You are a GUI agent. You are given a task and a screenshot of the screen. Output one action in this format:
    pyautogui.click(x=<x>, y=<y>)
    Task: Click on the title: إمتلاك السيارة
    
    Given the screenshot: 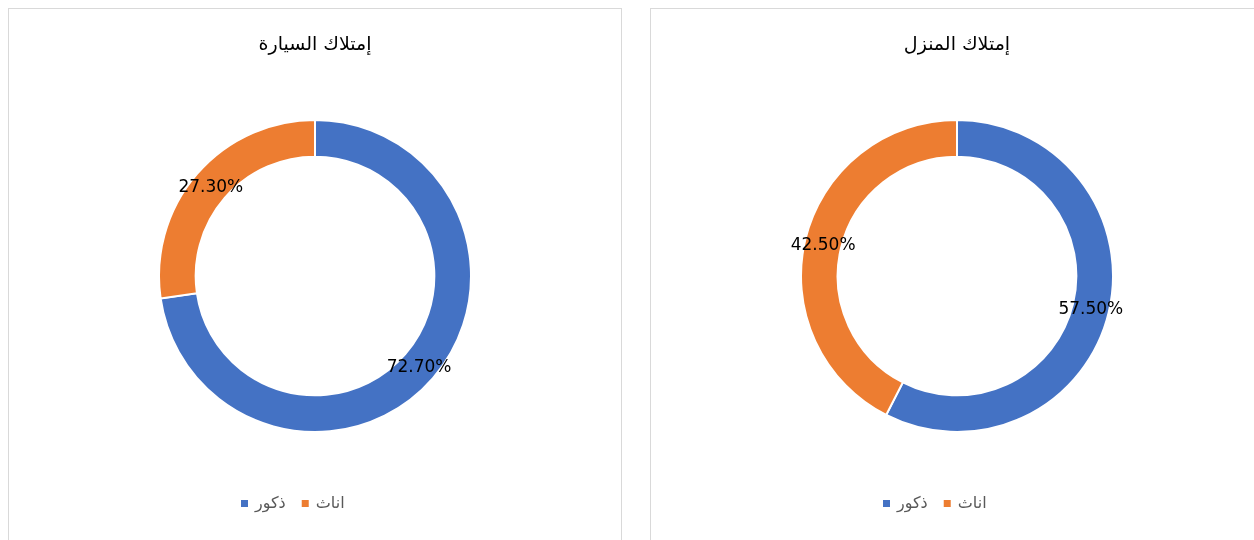 What is the action you would take?
    pyautogui.click(x=315, y=43)
    